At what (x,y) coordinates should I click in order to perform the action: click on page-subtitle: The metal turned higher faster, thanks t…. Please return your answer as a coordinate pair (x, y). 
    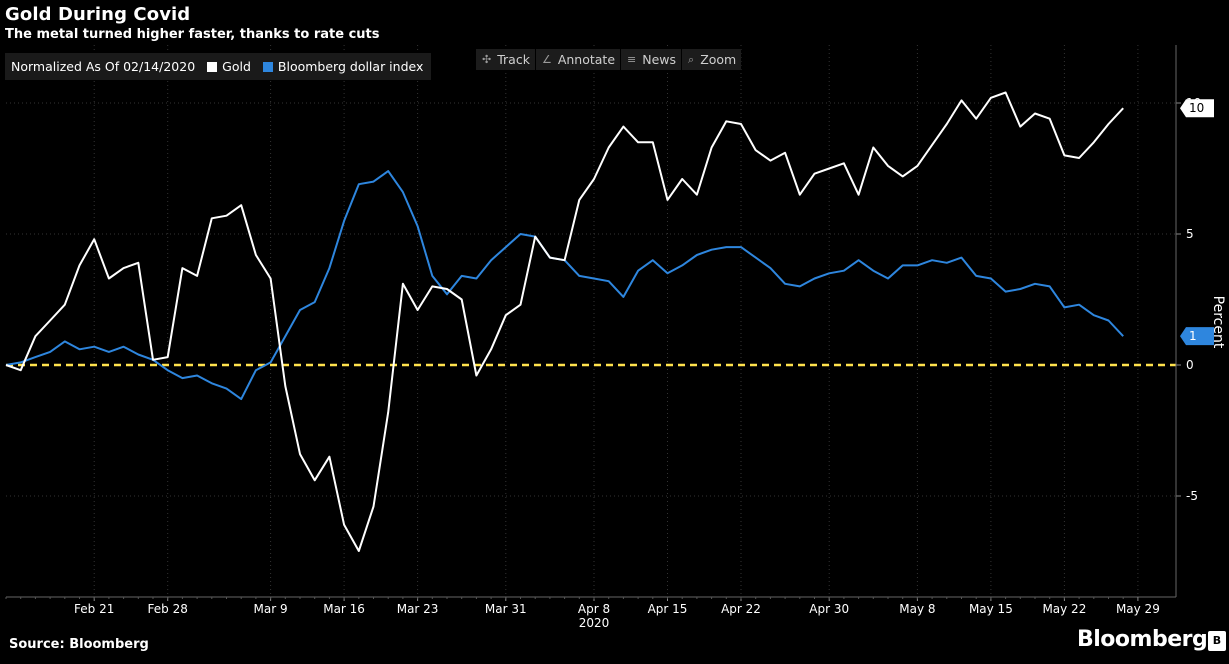
    Looking at the image, I should click on (192, 34).